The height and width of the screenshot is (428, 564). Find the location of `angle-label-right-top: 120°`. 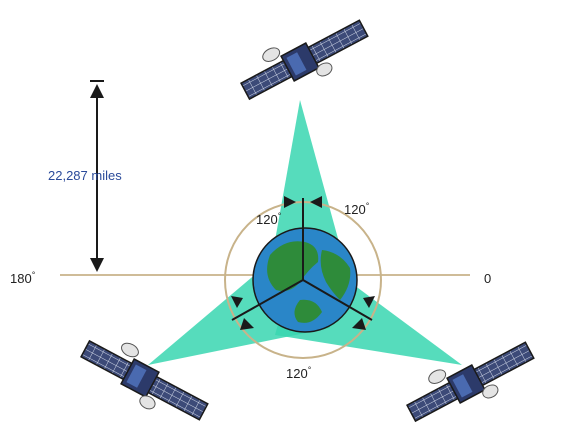

angle-label-right-top: 120° is located at coordinates (357, 209).